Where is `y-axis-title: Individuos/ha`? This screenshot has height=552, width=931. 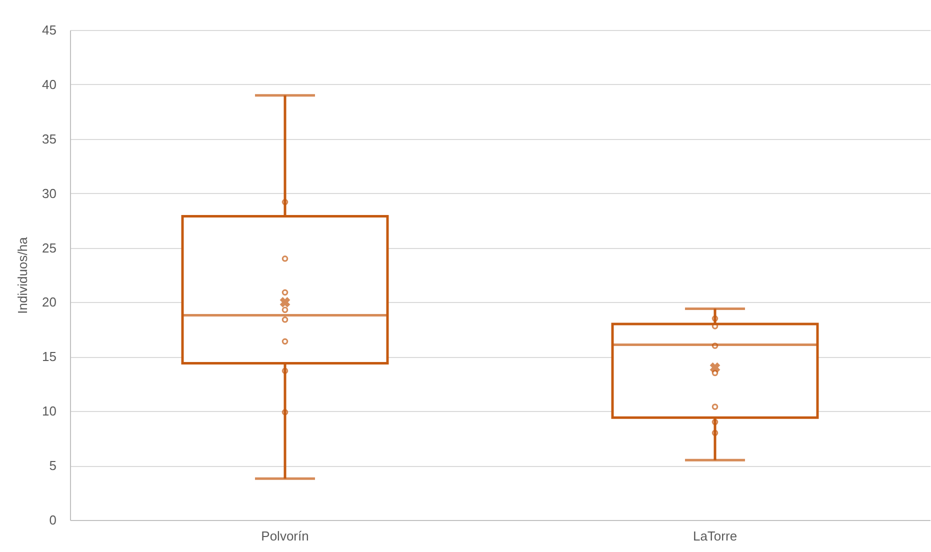 y-axis-title: Individuos/ha is located at coordinates (22, 275).